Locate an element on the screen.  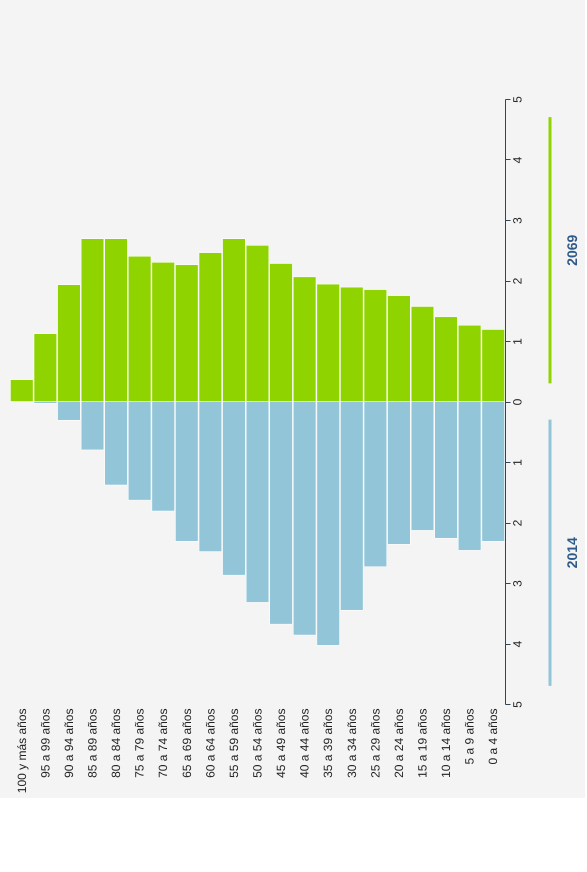
x-tick-label: 25 a 29 años is located at coordinates (375, 743).